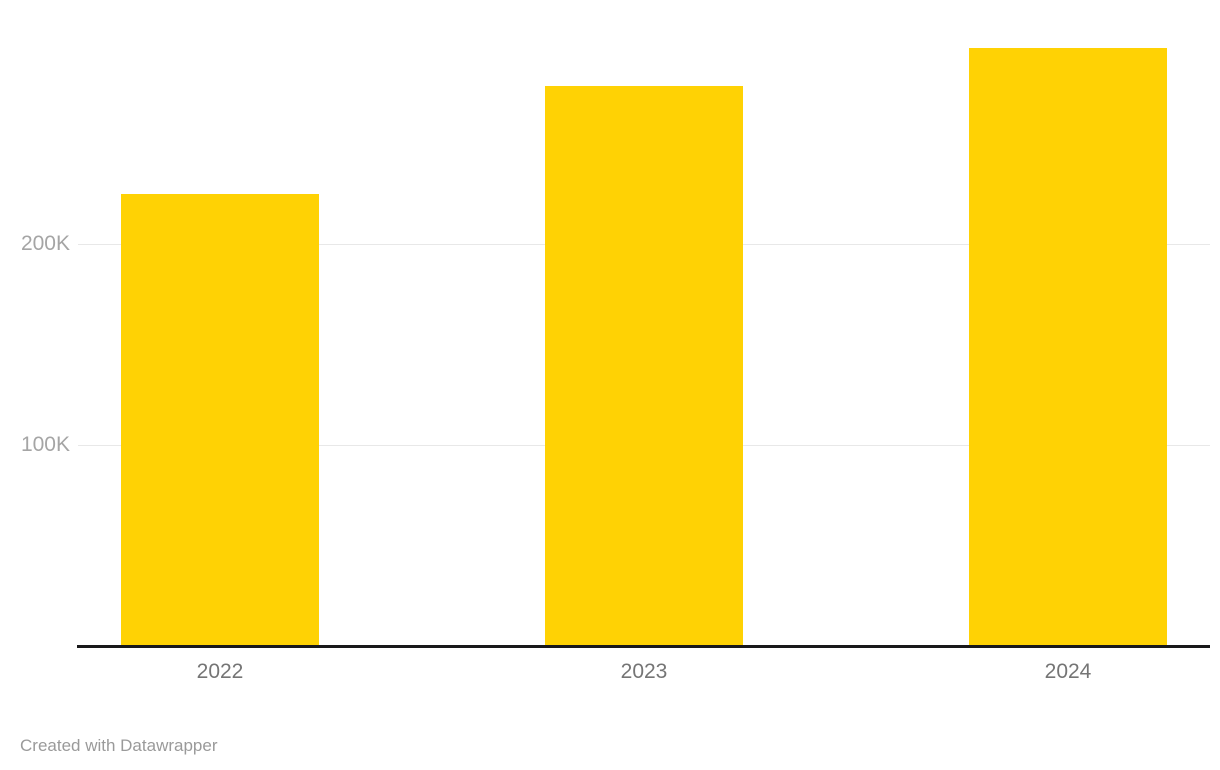 This screenshot has width=1220, height=770. I want to click on bar-2024, so click(1068, 346).